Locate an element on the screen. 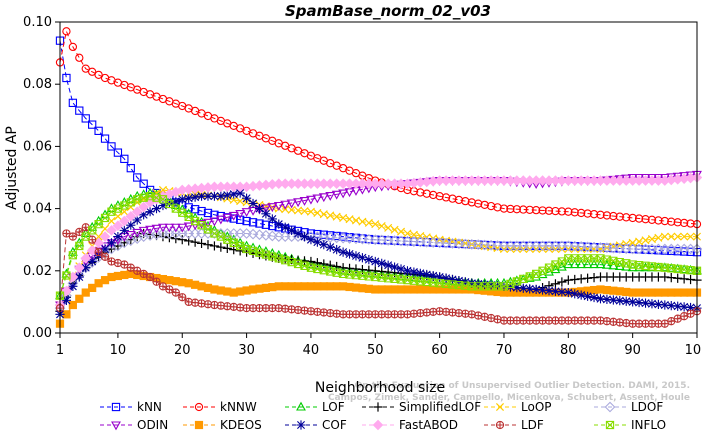 Image resolution: width=702 pixels, height=434 pixels. legend-label: KDEOS is located at coordinates (241, 425).